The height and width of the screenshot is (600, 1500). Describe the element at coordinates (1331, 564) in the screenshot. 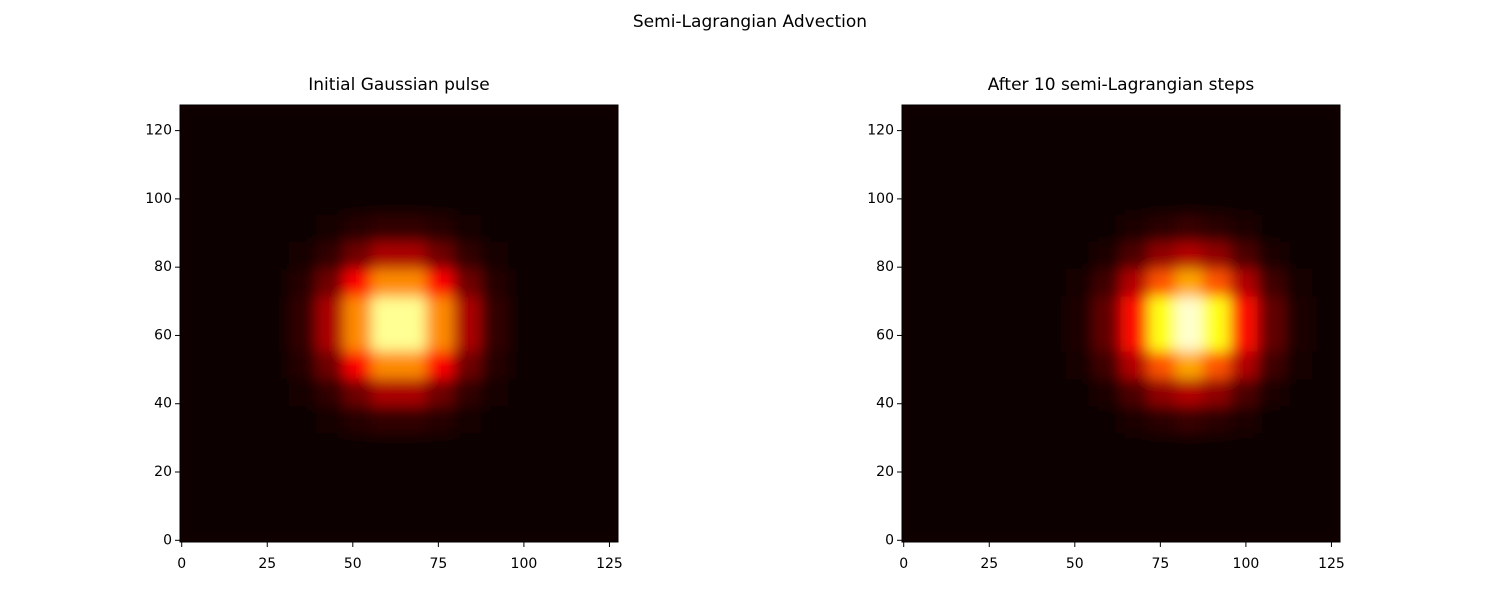

I see `x-tick-label: 125` at that location.